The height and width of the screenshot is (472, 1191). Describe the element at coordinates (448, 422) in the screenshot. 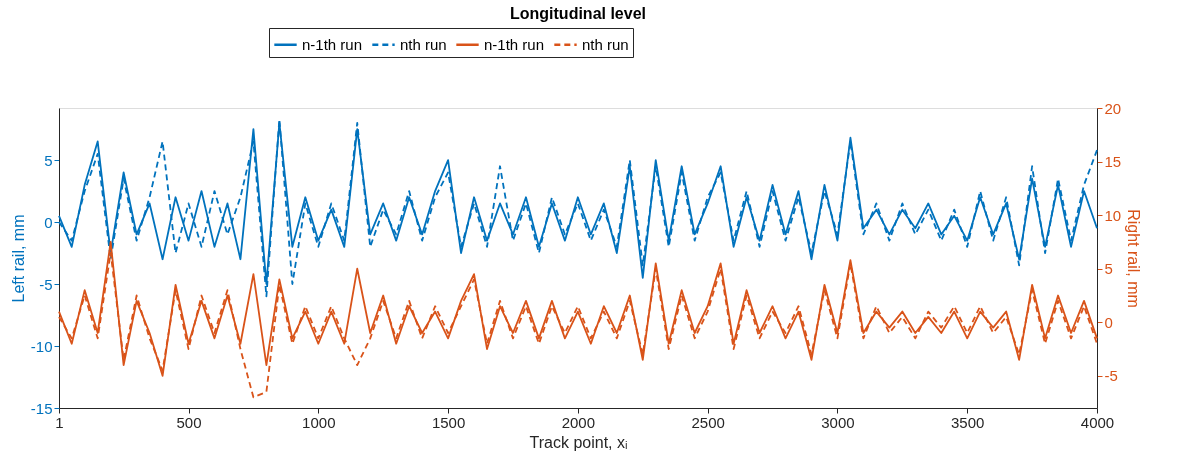

I see `x-tick-label: 1500` at that location.